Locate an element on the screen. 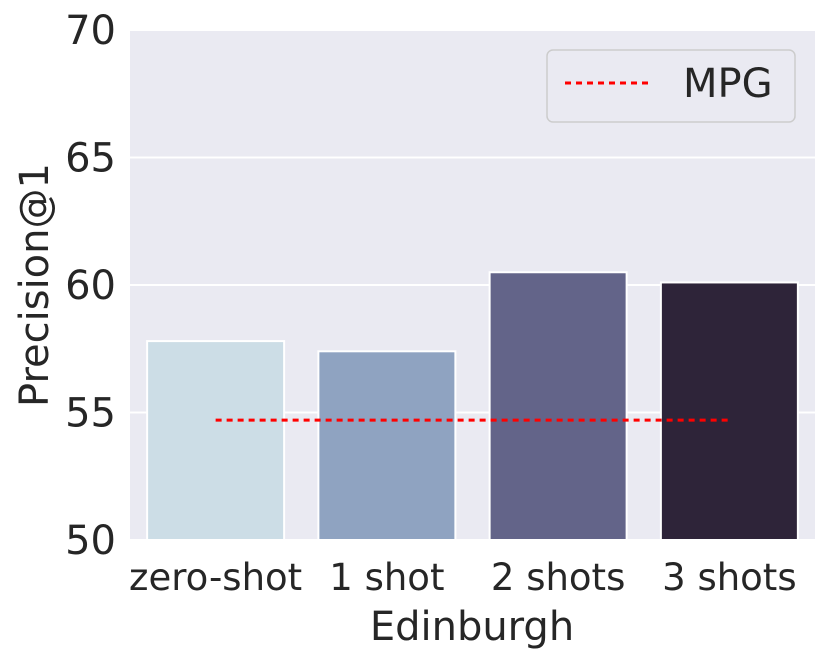  y-tick-label: 70 is located at coordinates (90, 31).